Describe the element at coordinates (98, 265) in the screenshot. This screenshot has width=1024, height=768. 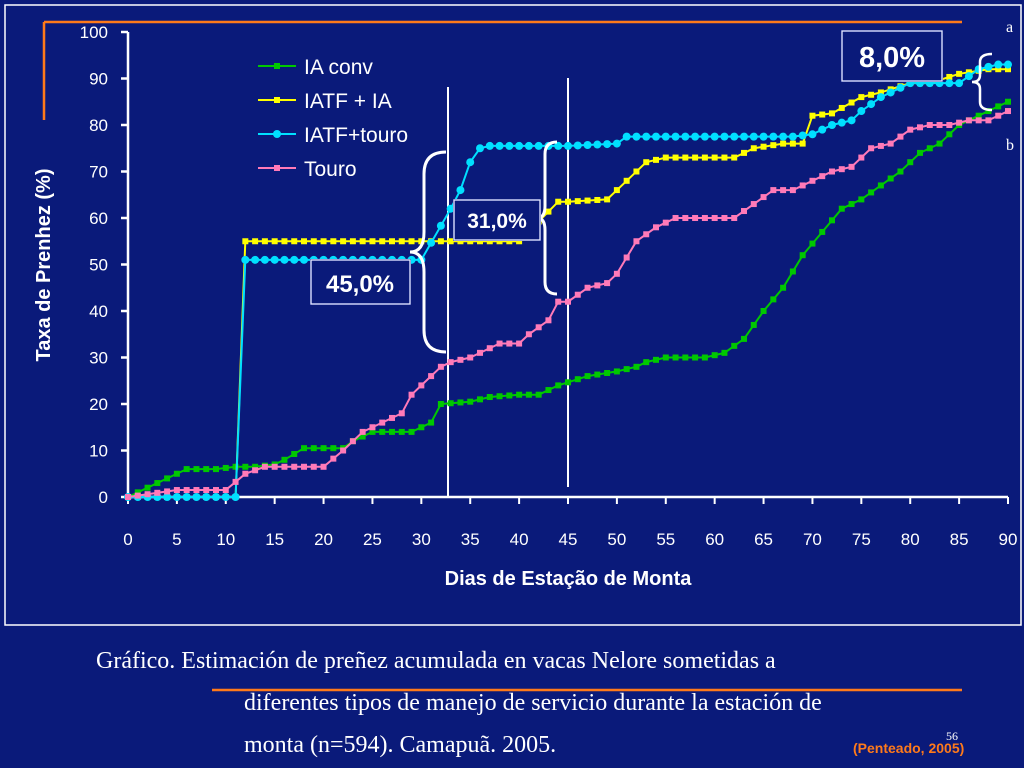
I see `y-tick-label: 50` at that location.